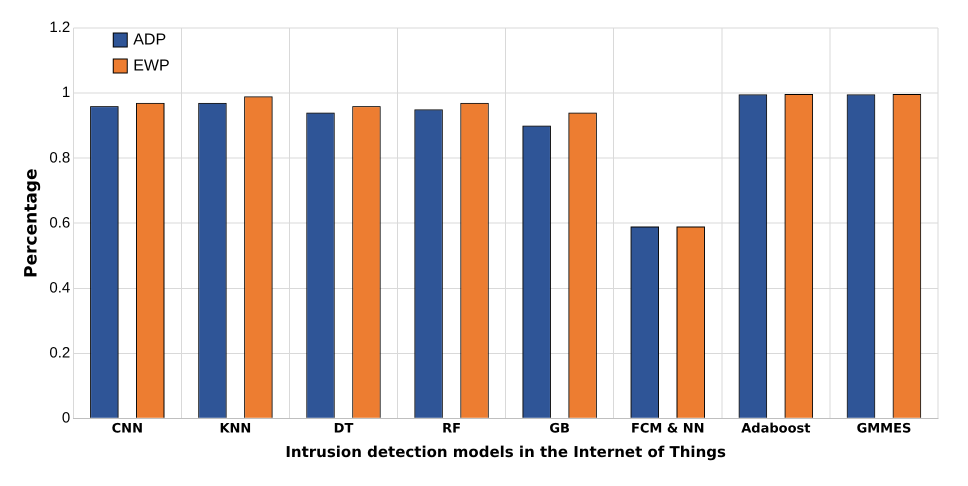 The width and height of the screenshot is (968, 486). Describe the element at coordinates (59, 27) in the screenshot. I see `y-tick-label: 1.2` at that location.